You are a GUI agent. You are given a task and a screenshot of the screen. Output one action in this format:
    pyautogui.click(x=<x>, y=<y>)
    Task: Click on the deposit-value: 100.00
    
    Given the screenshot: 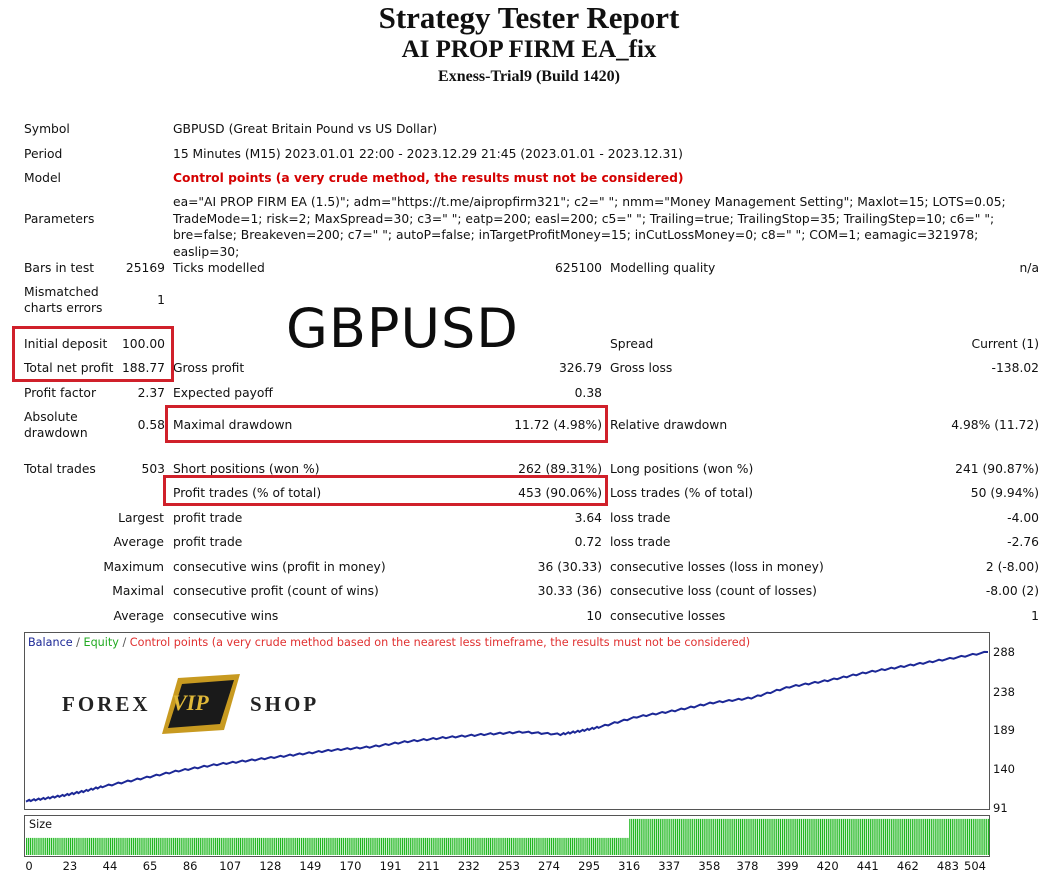 What is the action you would take?
    pyautogui.click(x=143, y=344)
    